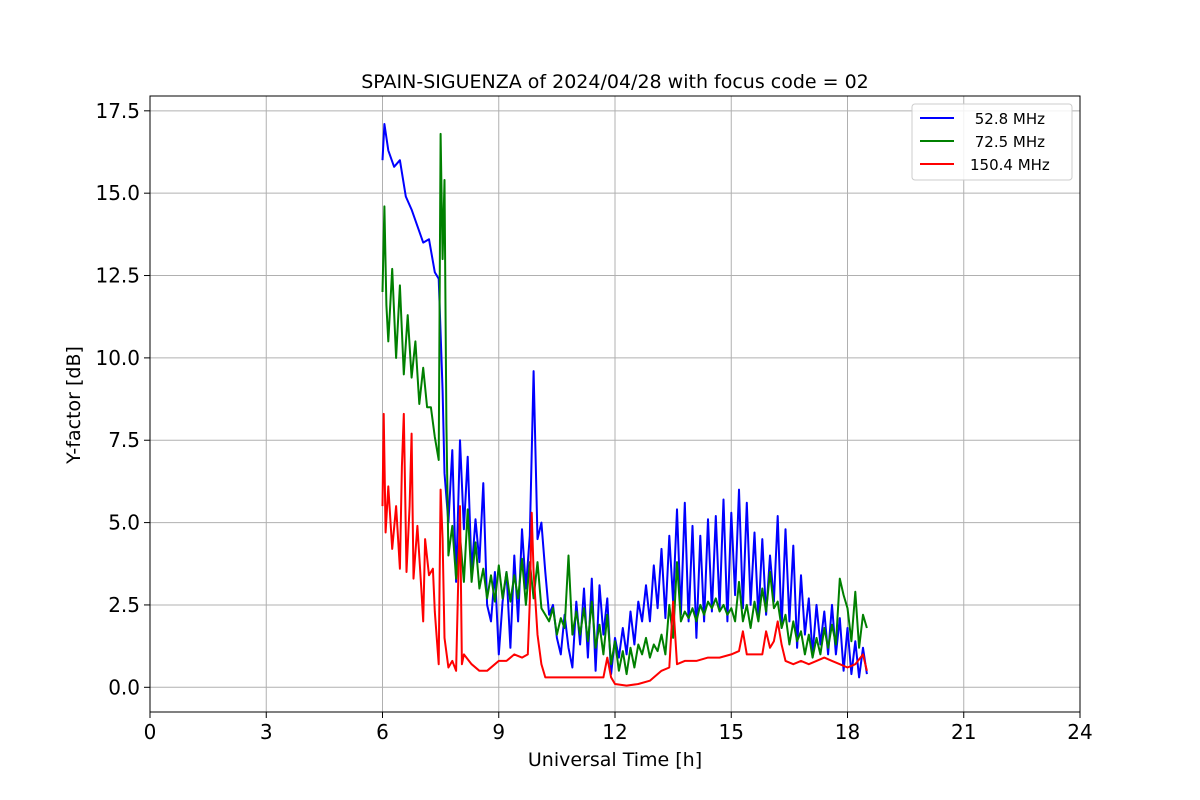 The image size is (1200, 800). What do you see at coordinates (266, 732) in the screenshot?
I see `x-tick-label: 3` at bounding box center [266, 732].